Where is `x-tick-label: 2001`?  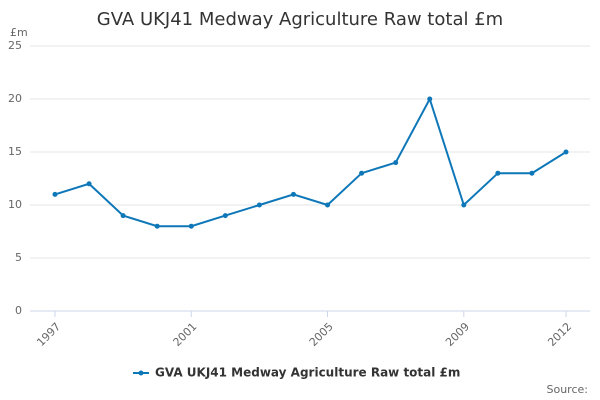
x-tick-label: 2001 is located at coordinates (185, 334).